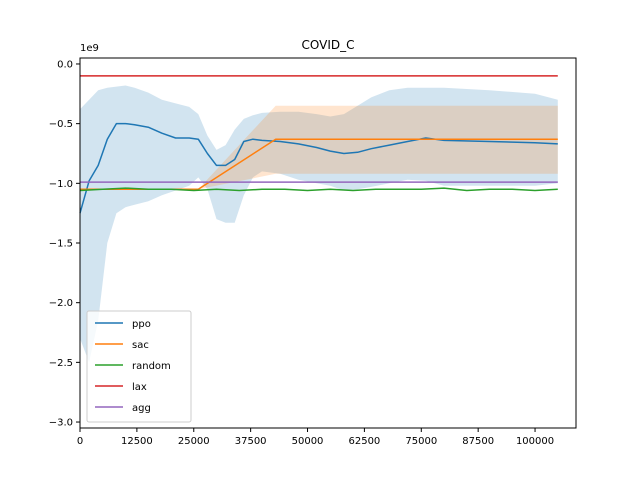 The width and height of the screenshot is (640, 480). What do you see at coordinates (141, 408) in the screenshot?
I see `legend-label-agg: agg` at bounding box center [141, 408].